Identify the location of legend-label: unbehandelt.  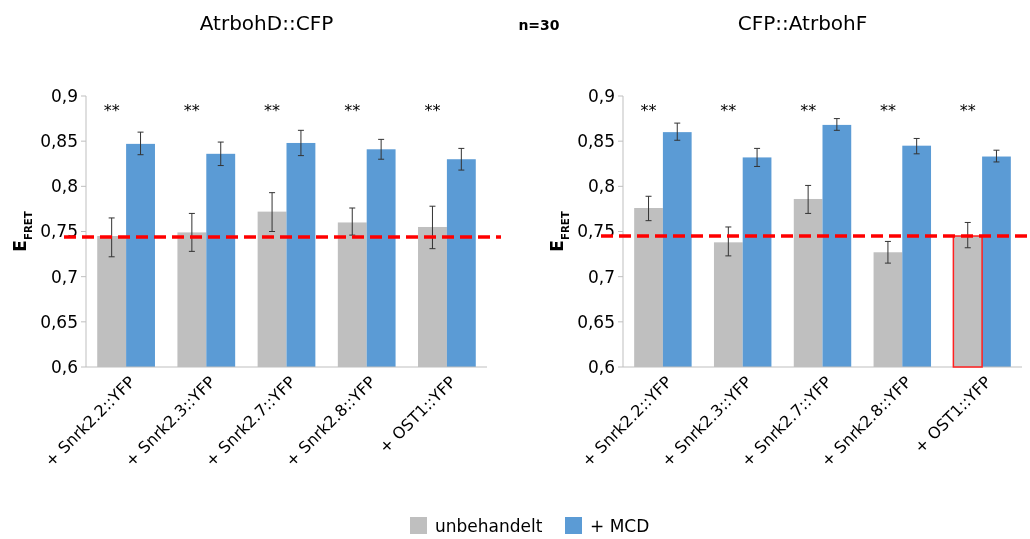
(489, 525).